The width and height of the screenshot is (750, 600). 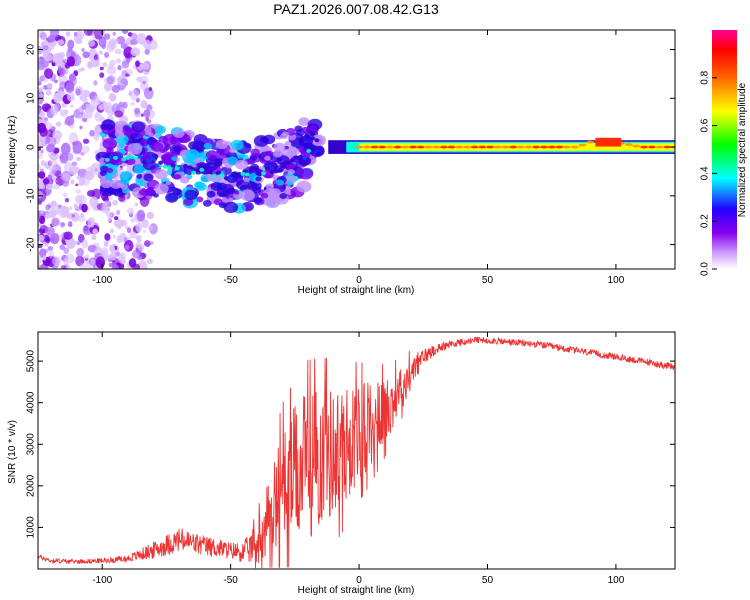 I want to click on tone-peak, so click(x=608, y=142).